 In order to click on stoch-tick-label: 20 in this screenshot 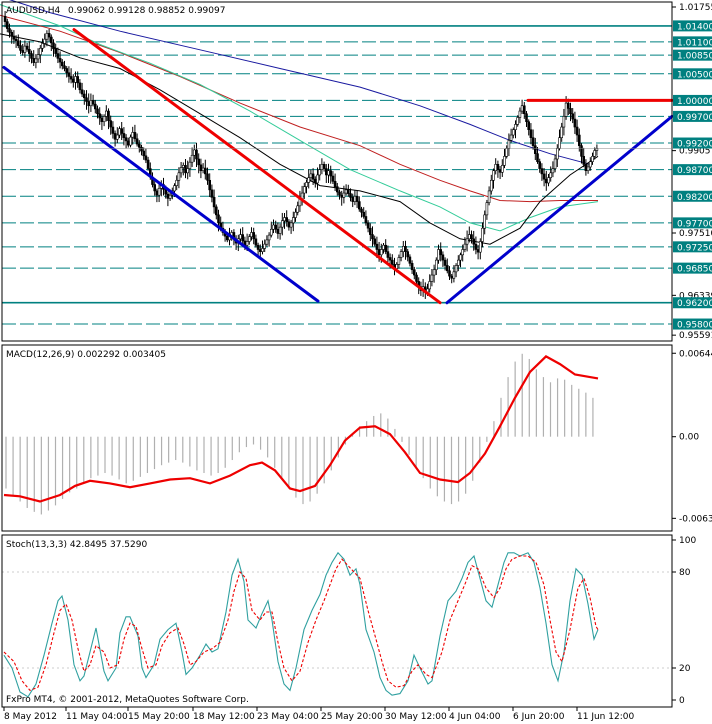, I will do `click(685, 669)`.